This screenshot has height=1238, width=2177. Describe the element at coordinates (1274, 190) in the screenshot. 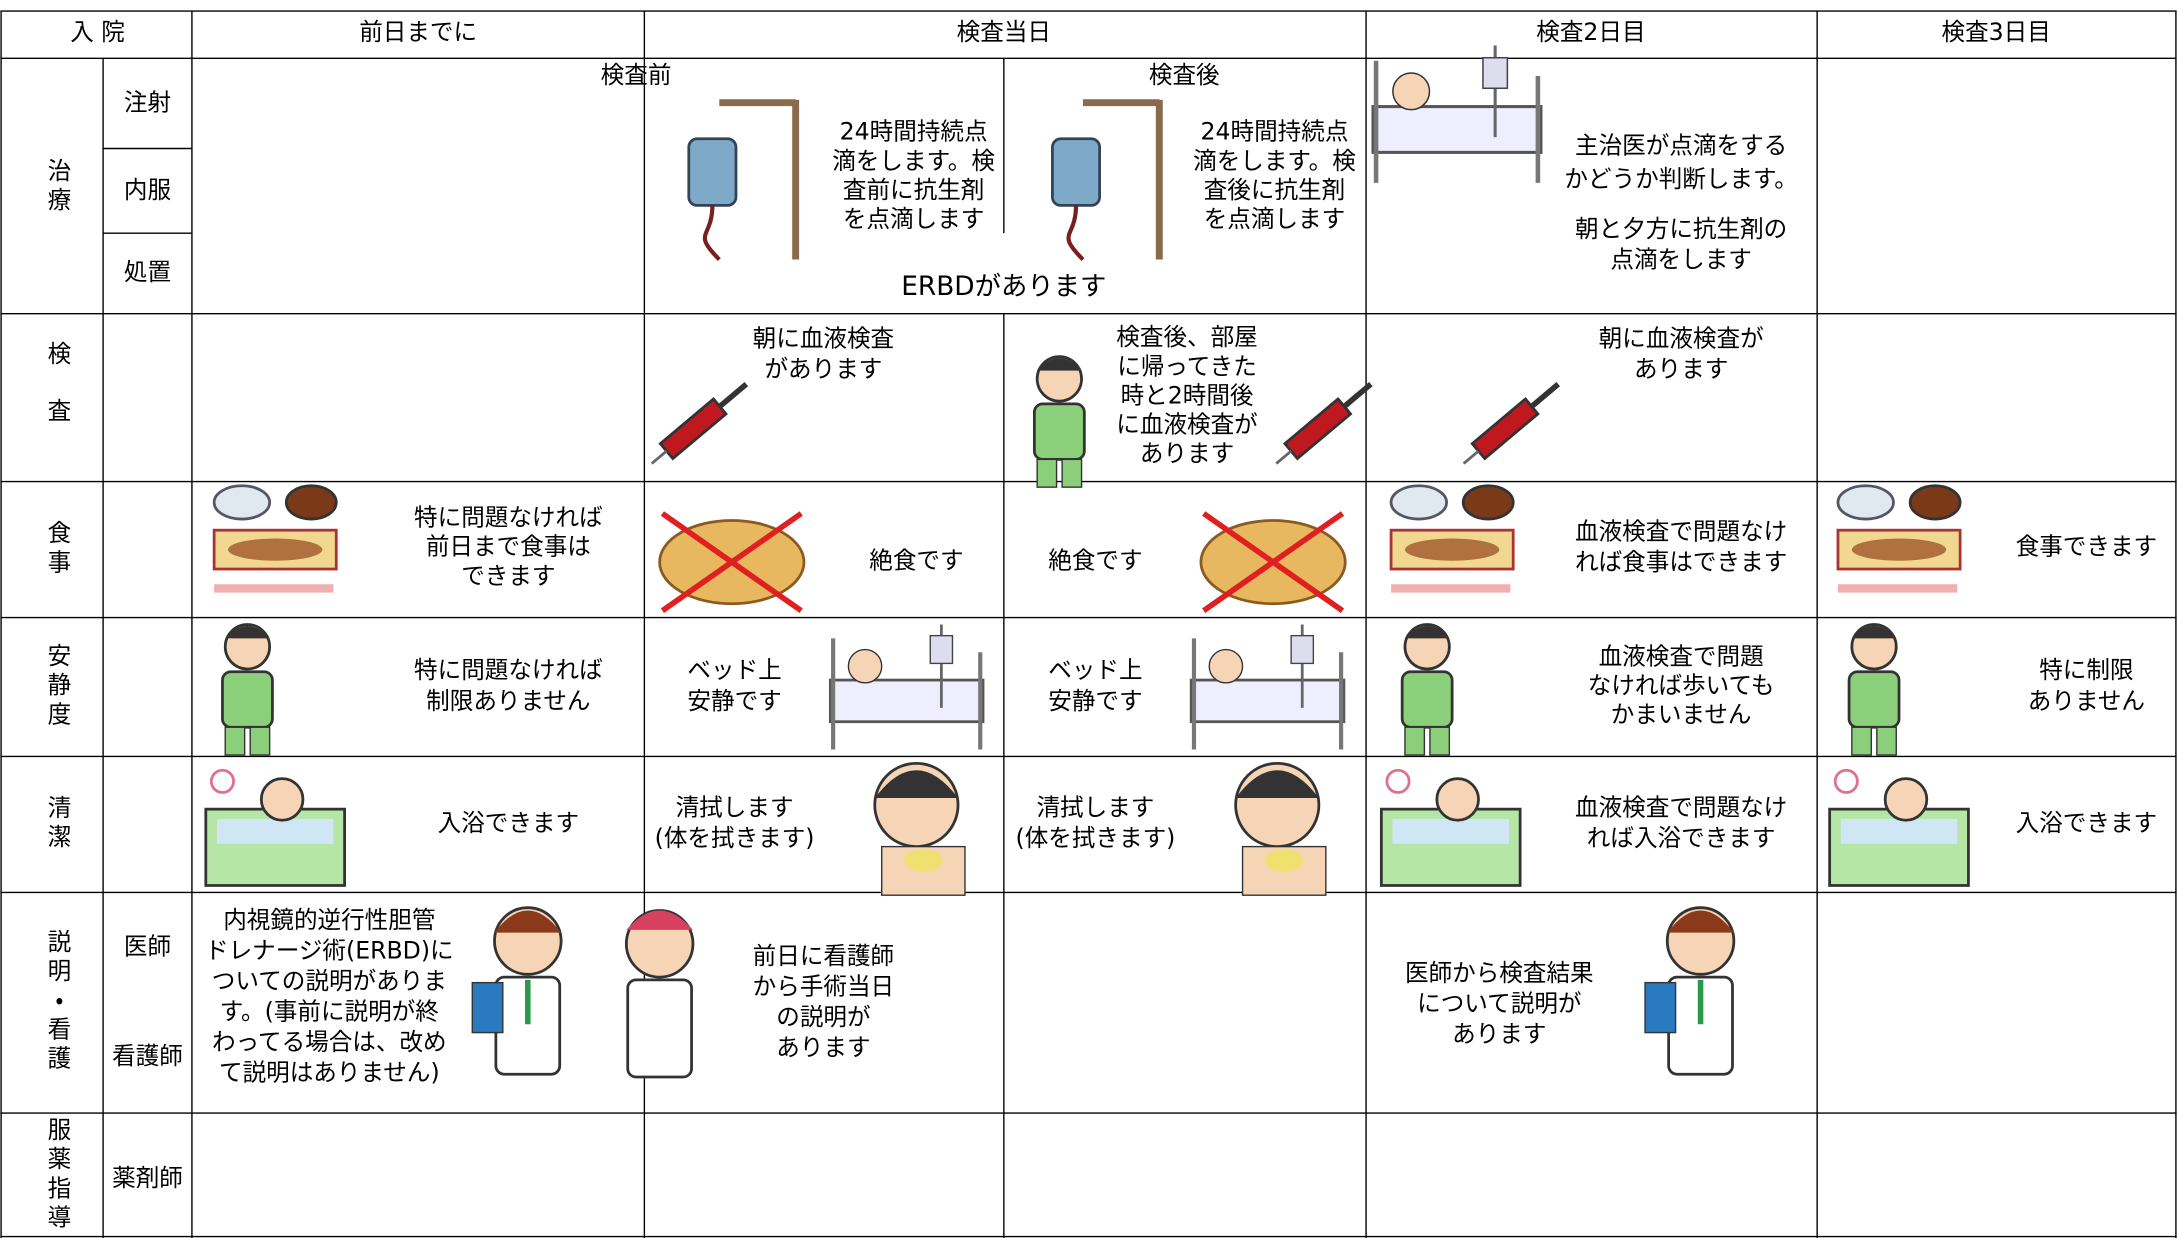

I see `cell-text: 査後に抗生剤` at that location.